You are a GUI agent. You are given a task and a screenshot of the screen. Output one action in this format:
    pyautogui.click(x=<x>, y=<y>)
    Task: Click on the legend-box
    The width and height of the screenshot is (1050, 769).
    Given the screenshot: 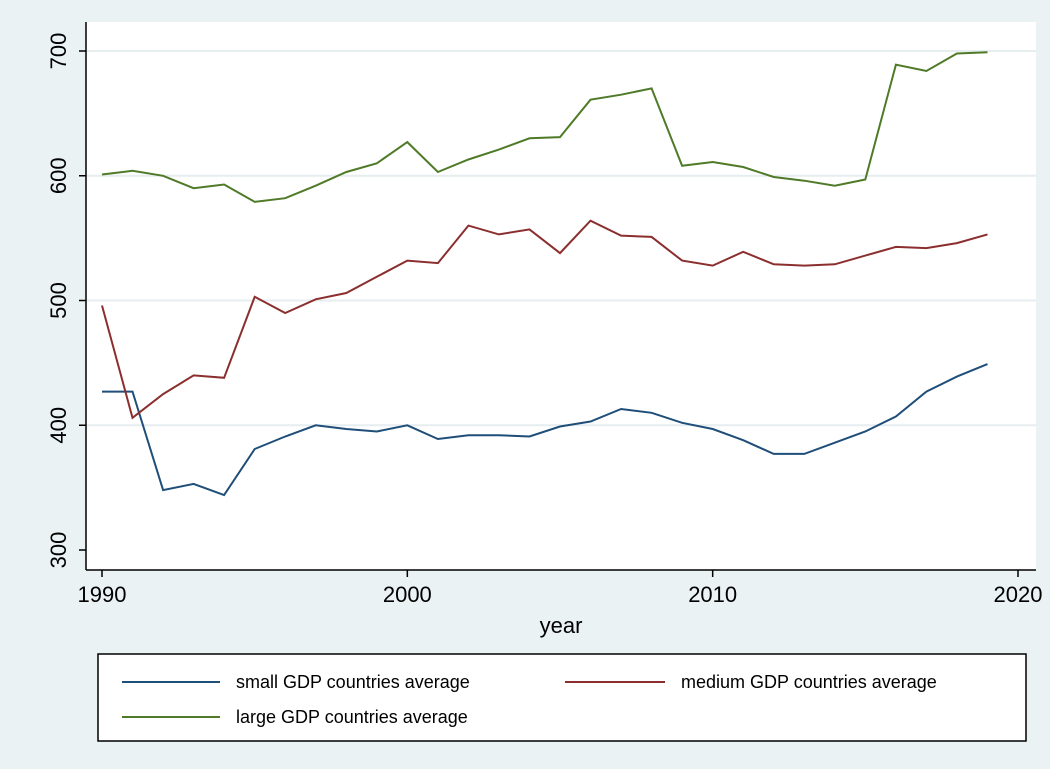 What is the action you would take?
    pyautogui.click(x=562, y=697)
    